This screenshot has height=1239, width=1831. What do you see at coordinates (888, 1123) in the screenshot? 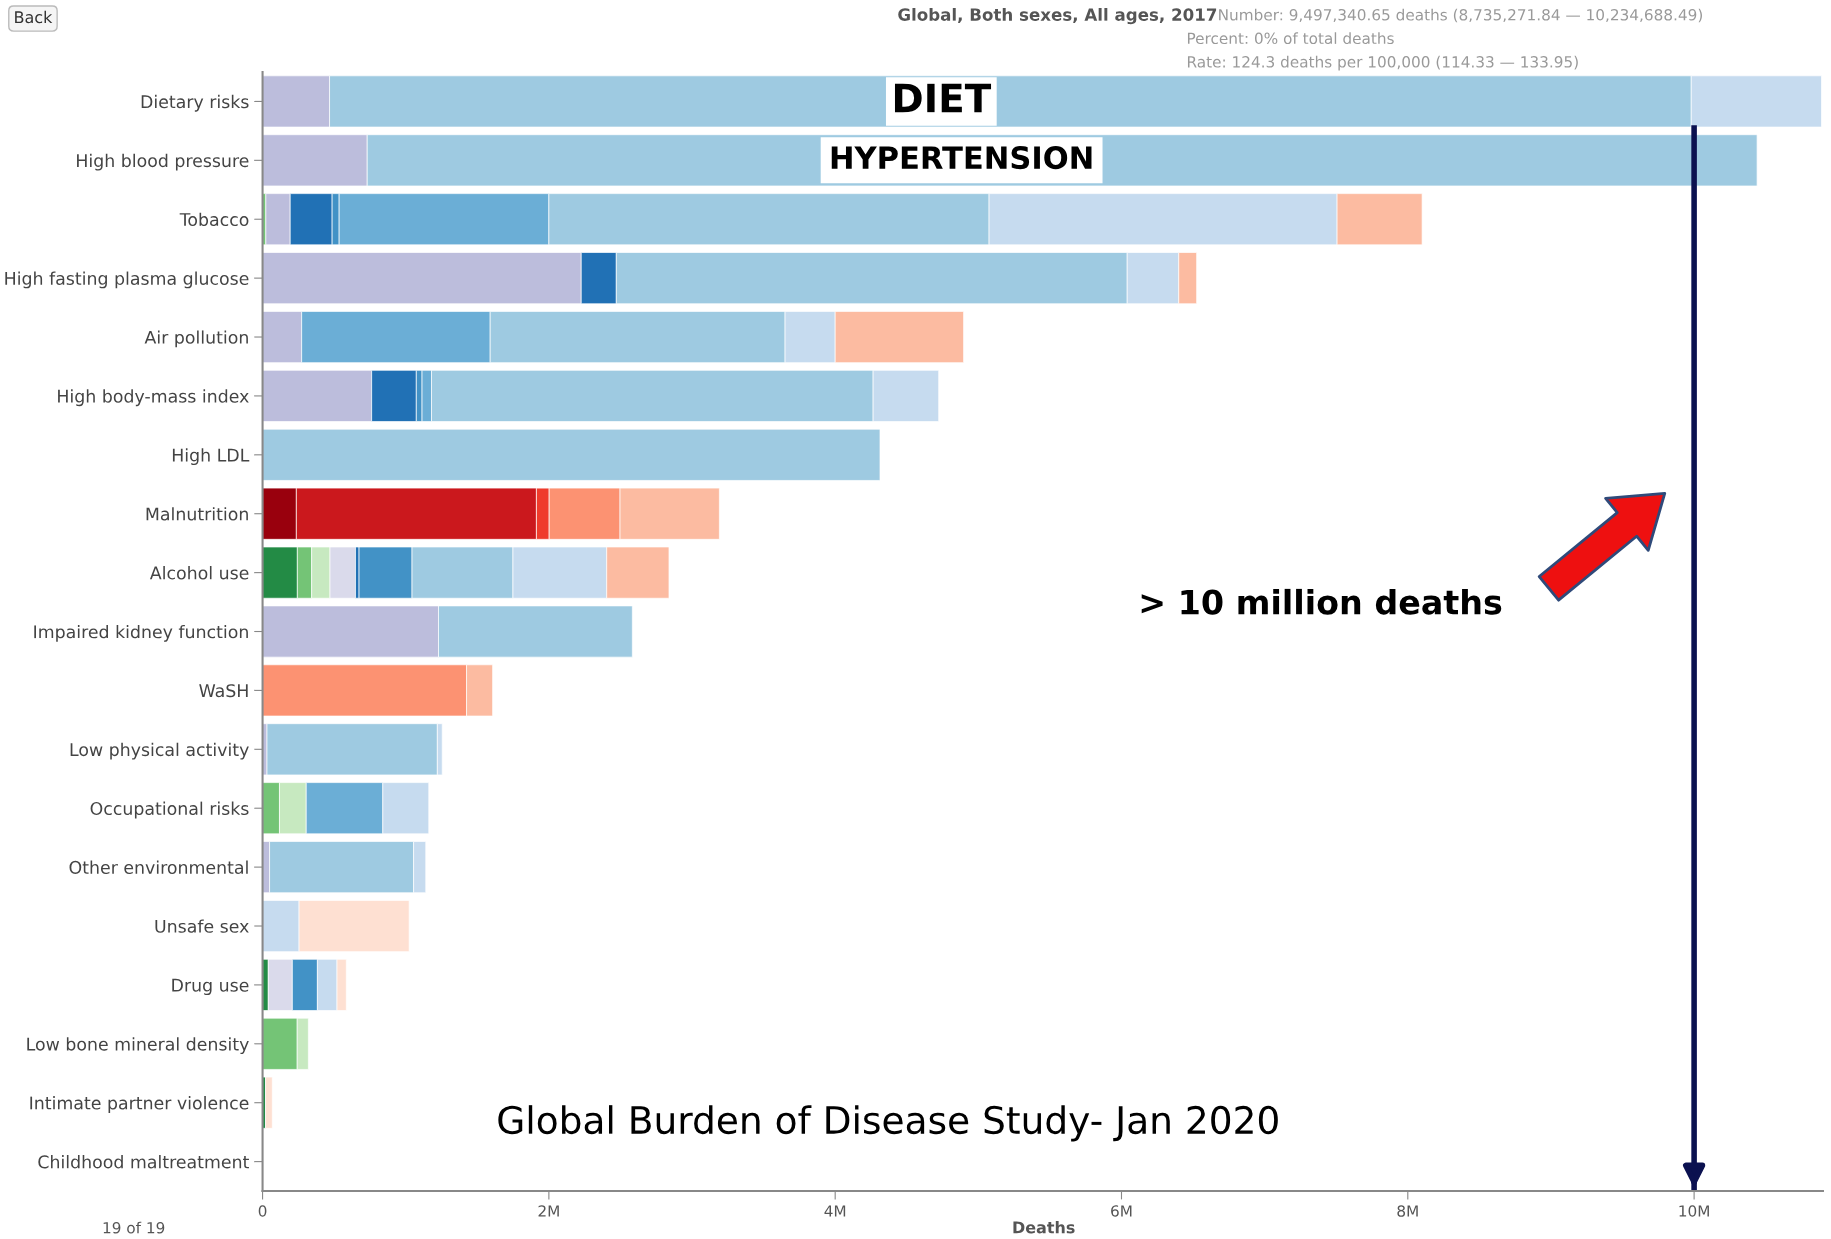
I see `annotation: Global Burden of Disease Study- Jan 2020` at bounding box center [888, 1123].